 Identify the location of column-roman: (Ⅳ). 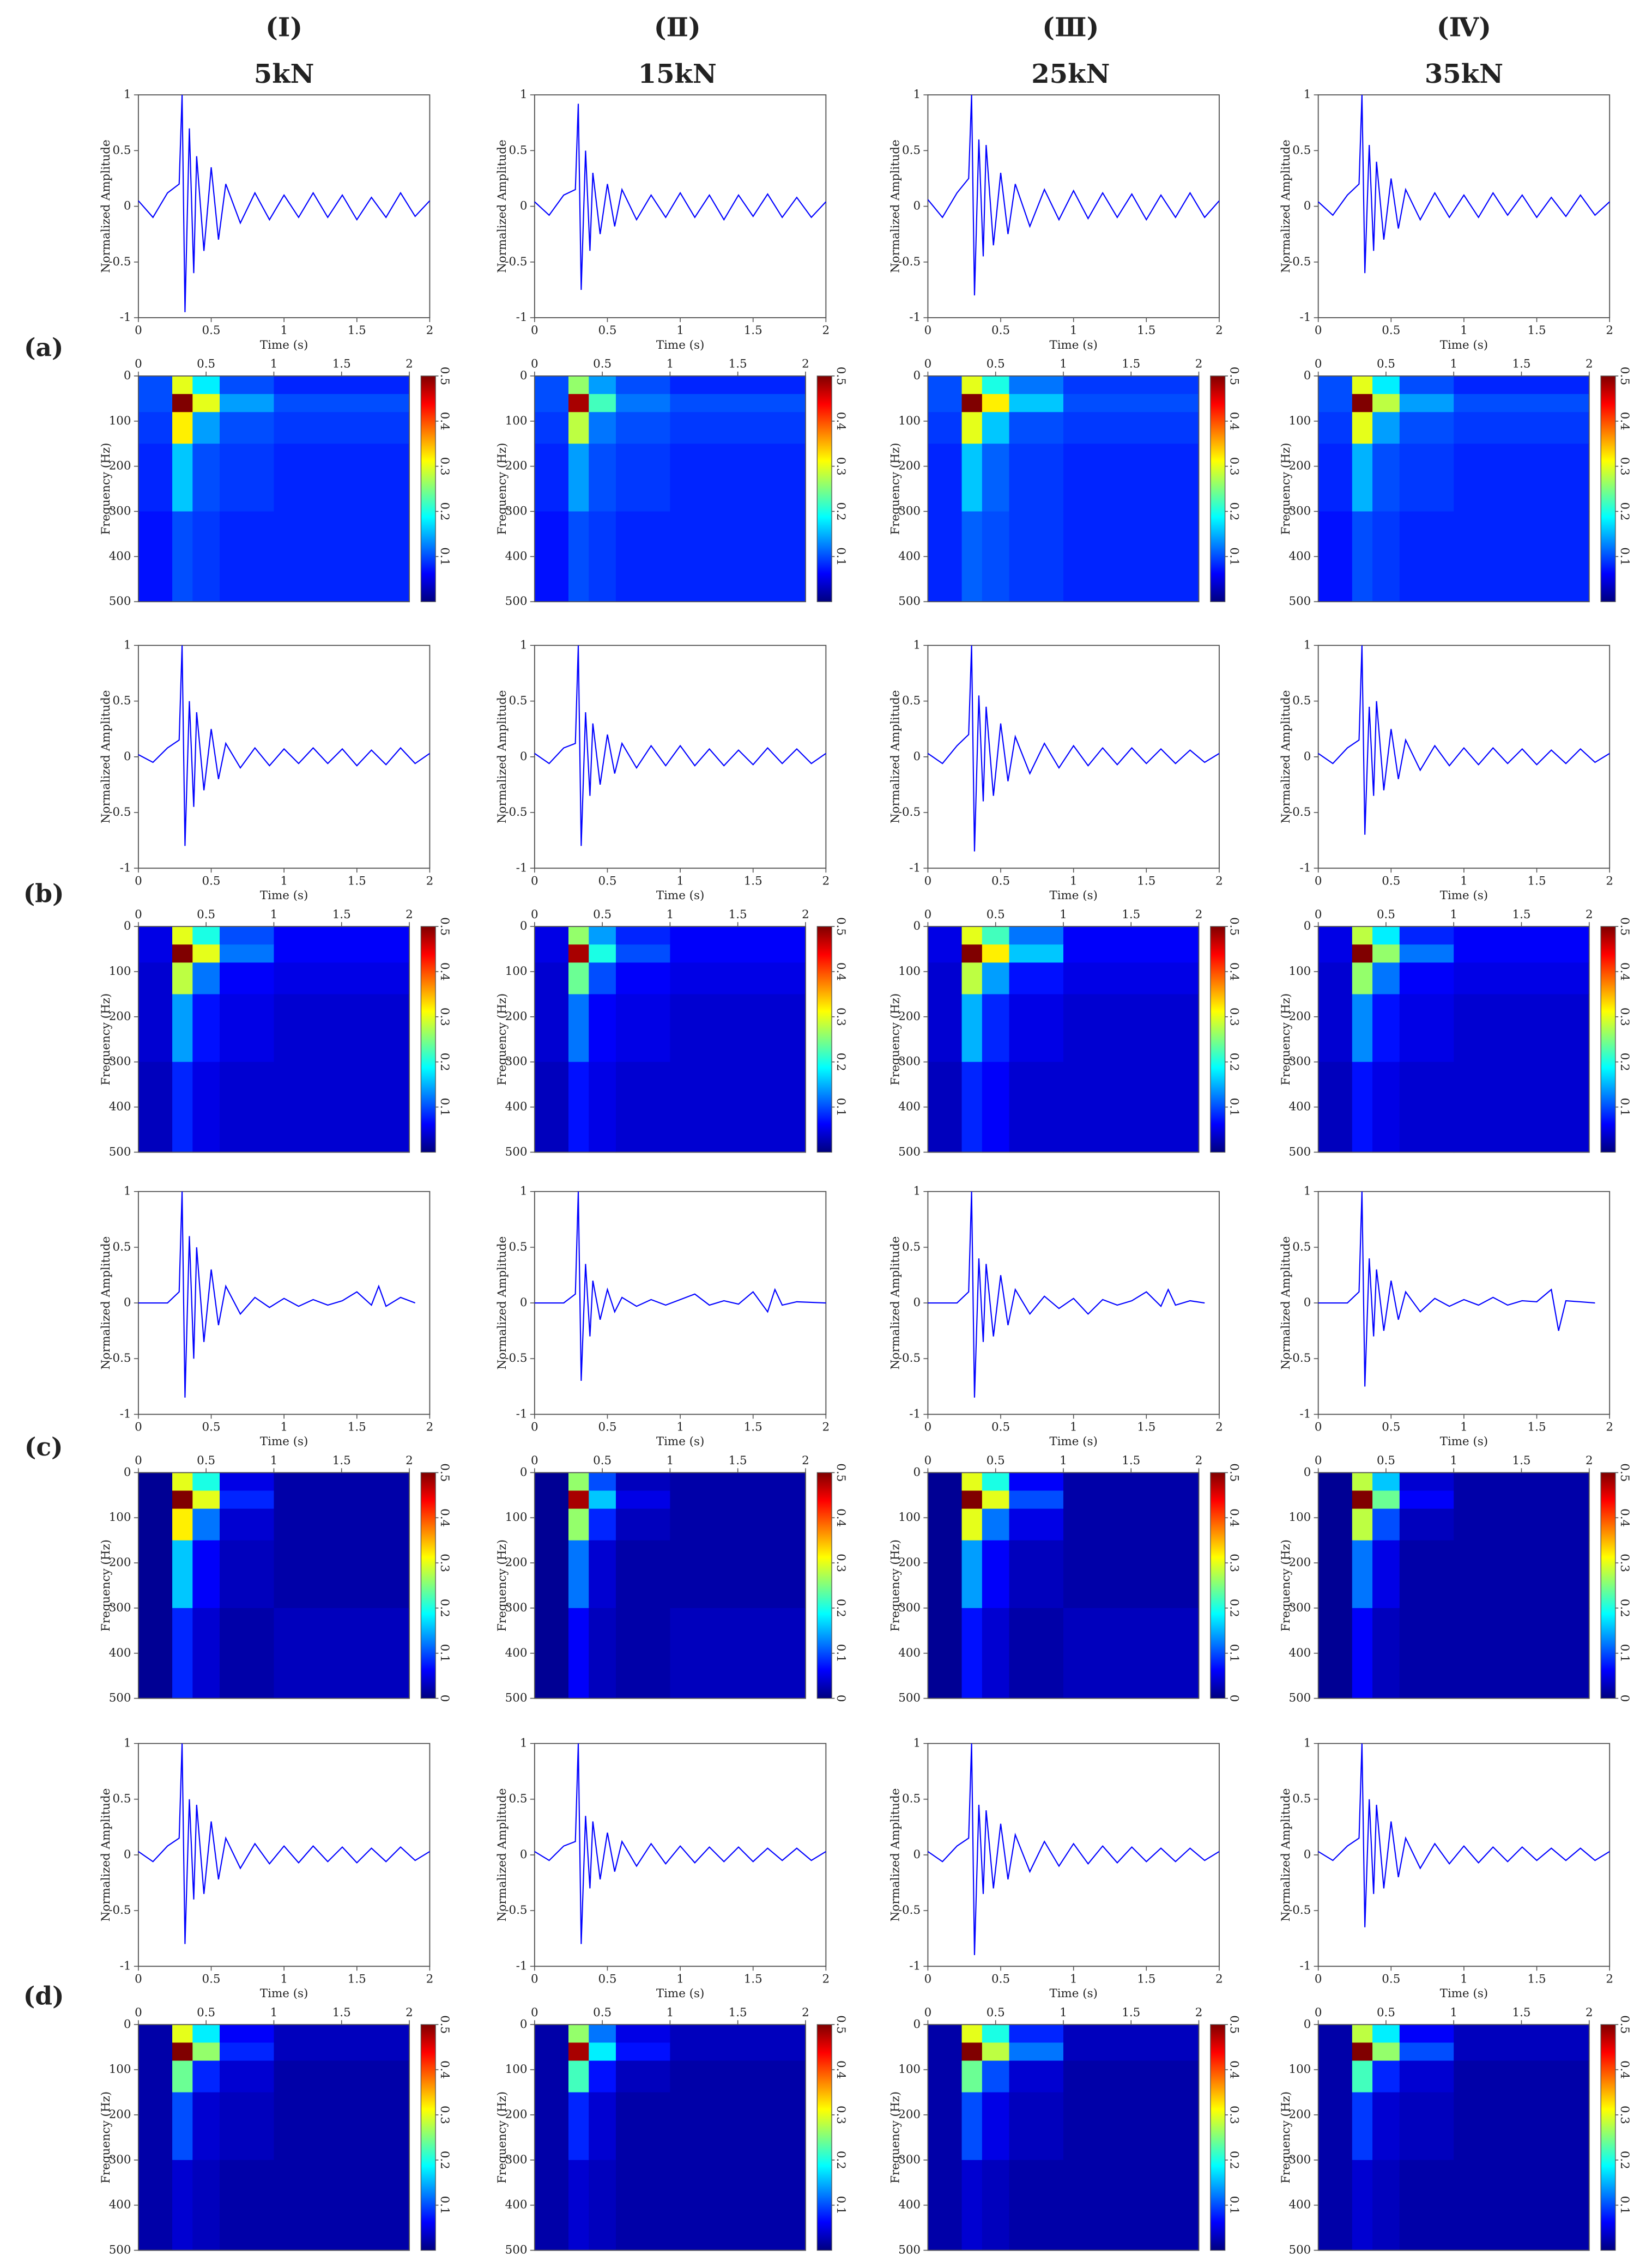
(1464, 28).